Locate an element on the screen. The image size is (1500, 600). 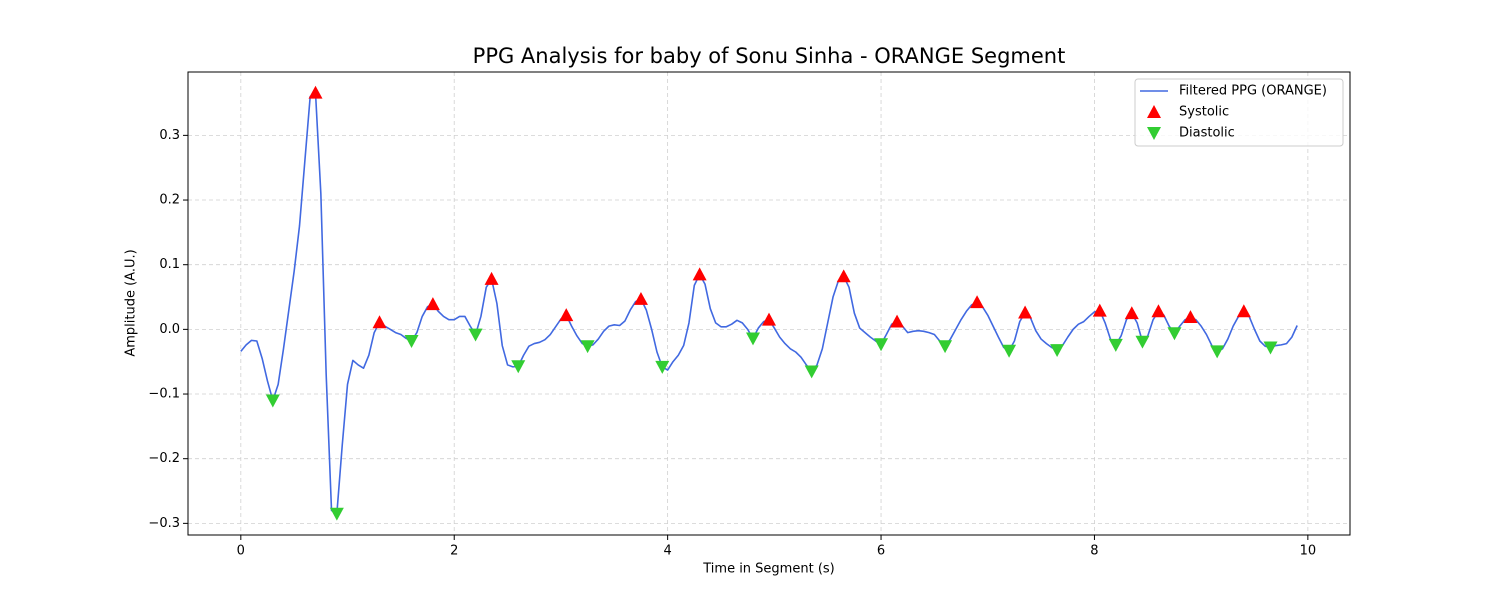
legend-label: Diastolic is located at coordinates (1207, 133).